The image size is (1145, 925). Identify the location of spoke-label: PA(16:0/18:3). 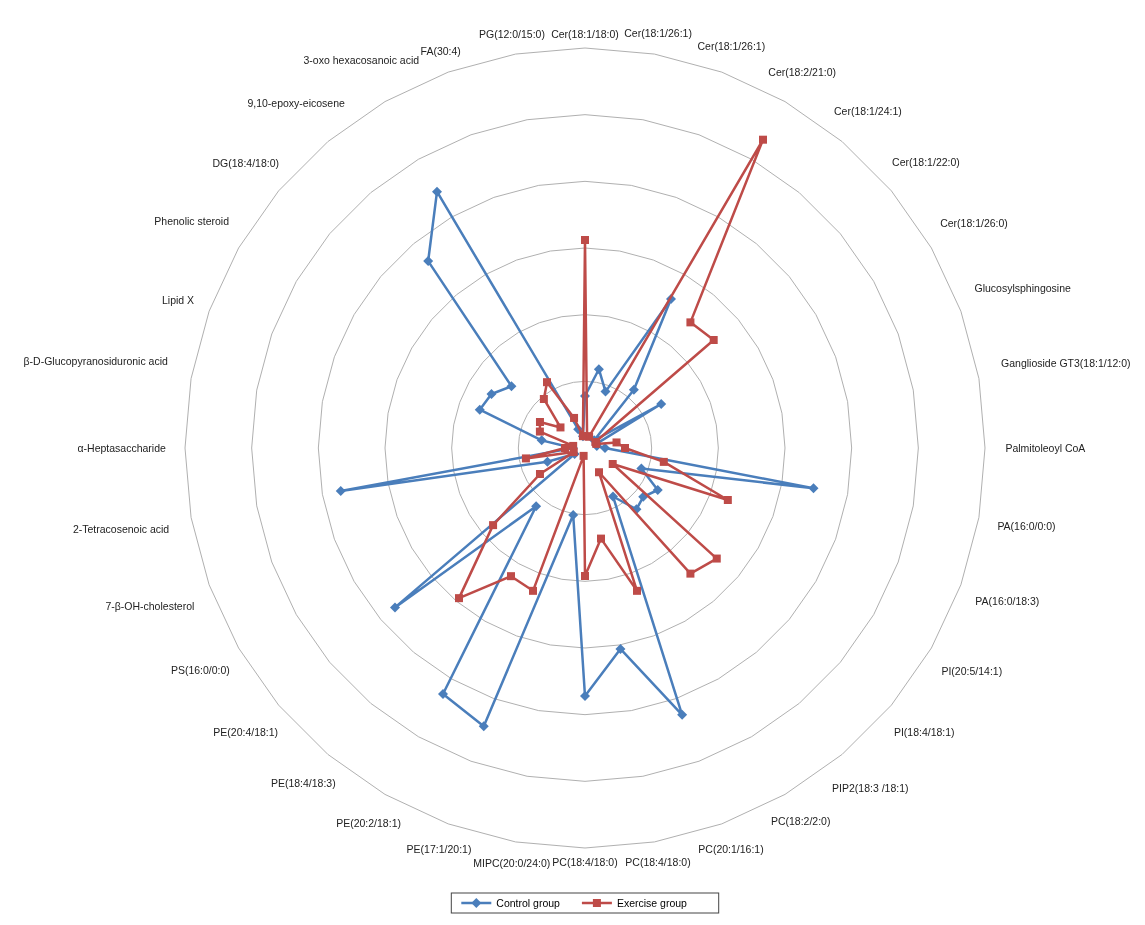
(1007, 601).